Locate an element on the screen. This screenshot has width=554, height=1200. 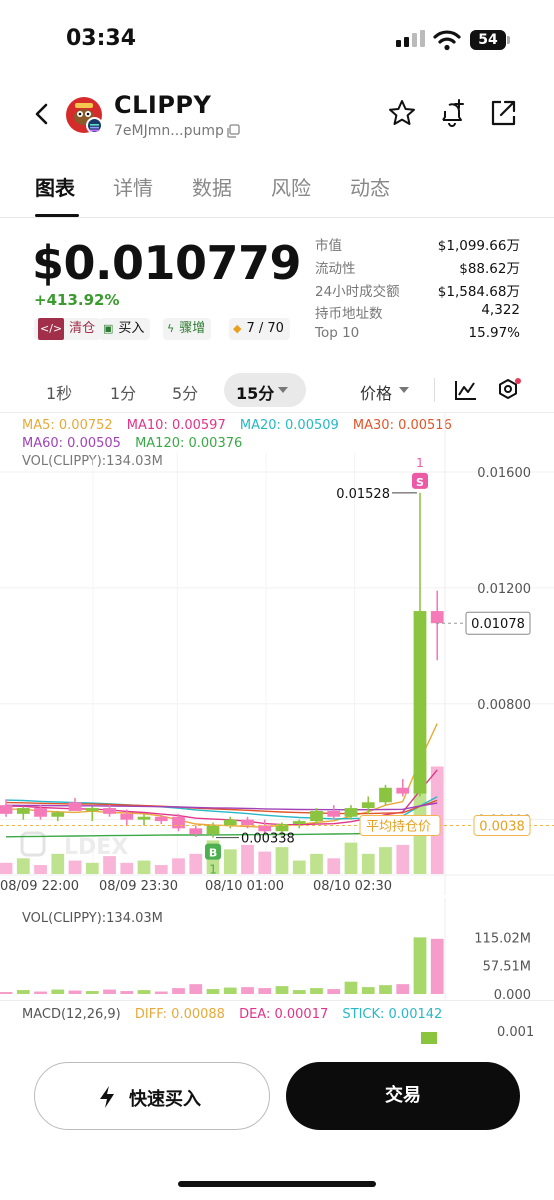
macd-divider is located at coordinates (277, 1000).